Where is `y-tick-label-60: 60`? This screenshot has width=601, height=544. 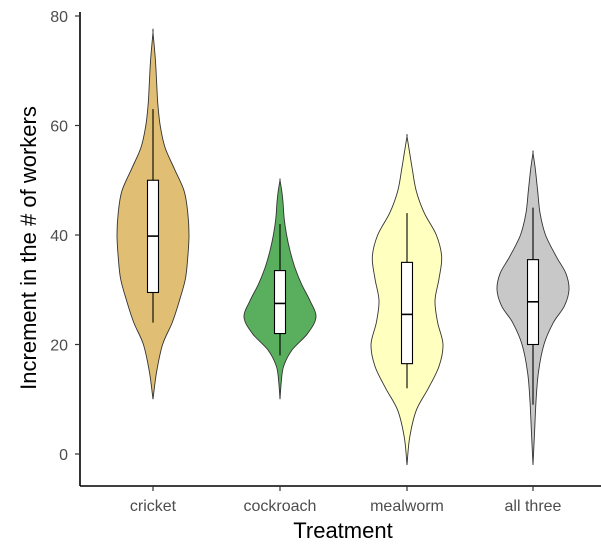 y-tick-label-60: 60 is located at coordinates (59, 127).